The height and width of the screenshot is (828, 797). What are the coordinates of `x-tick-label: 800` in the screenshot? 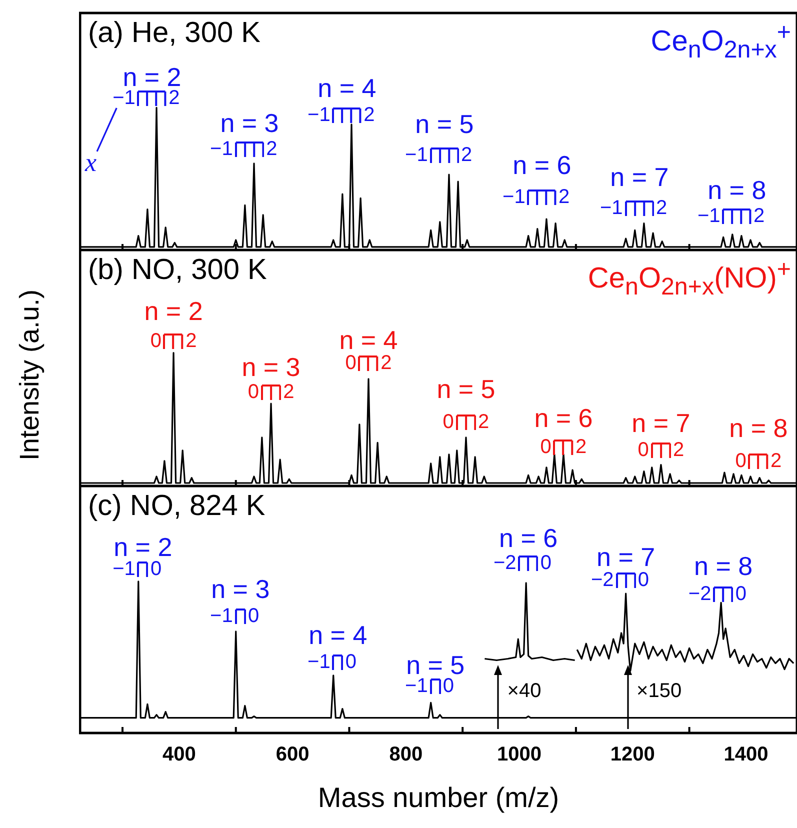 It's located at (406, 755).